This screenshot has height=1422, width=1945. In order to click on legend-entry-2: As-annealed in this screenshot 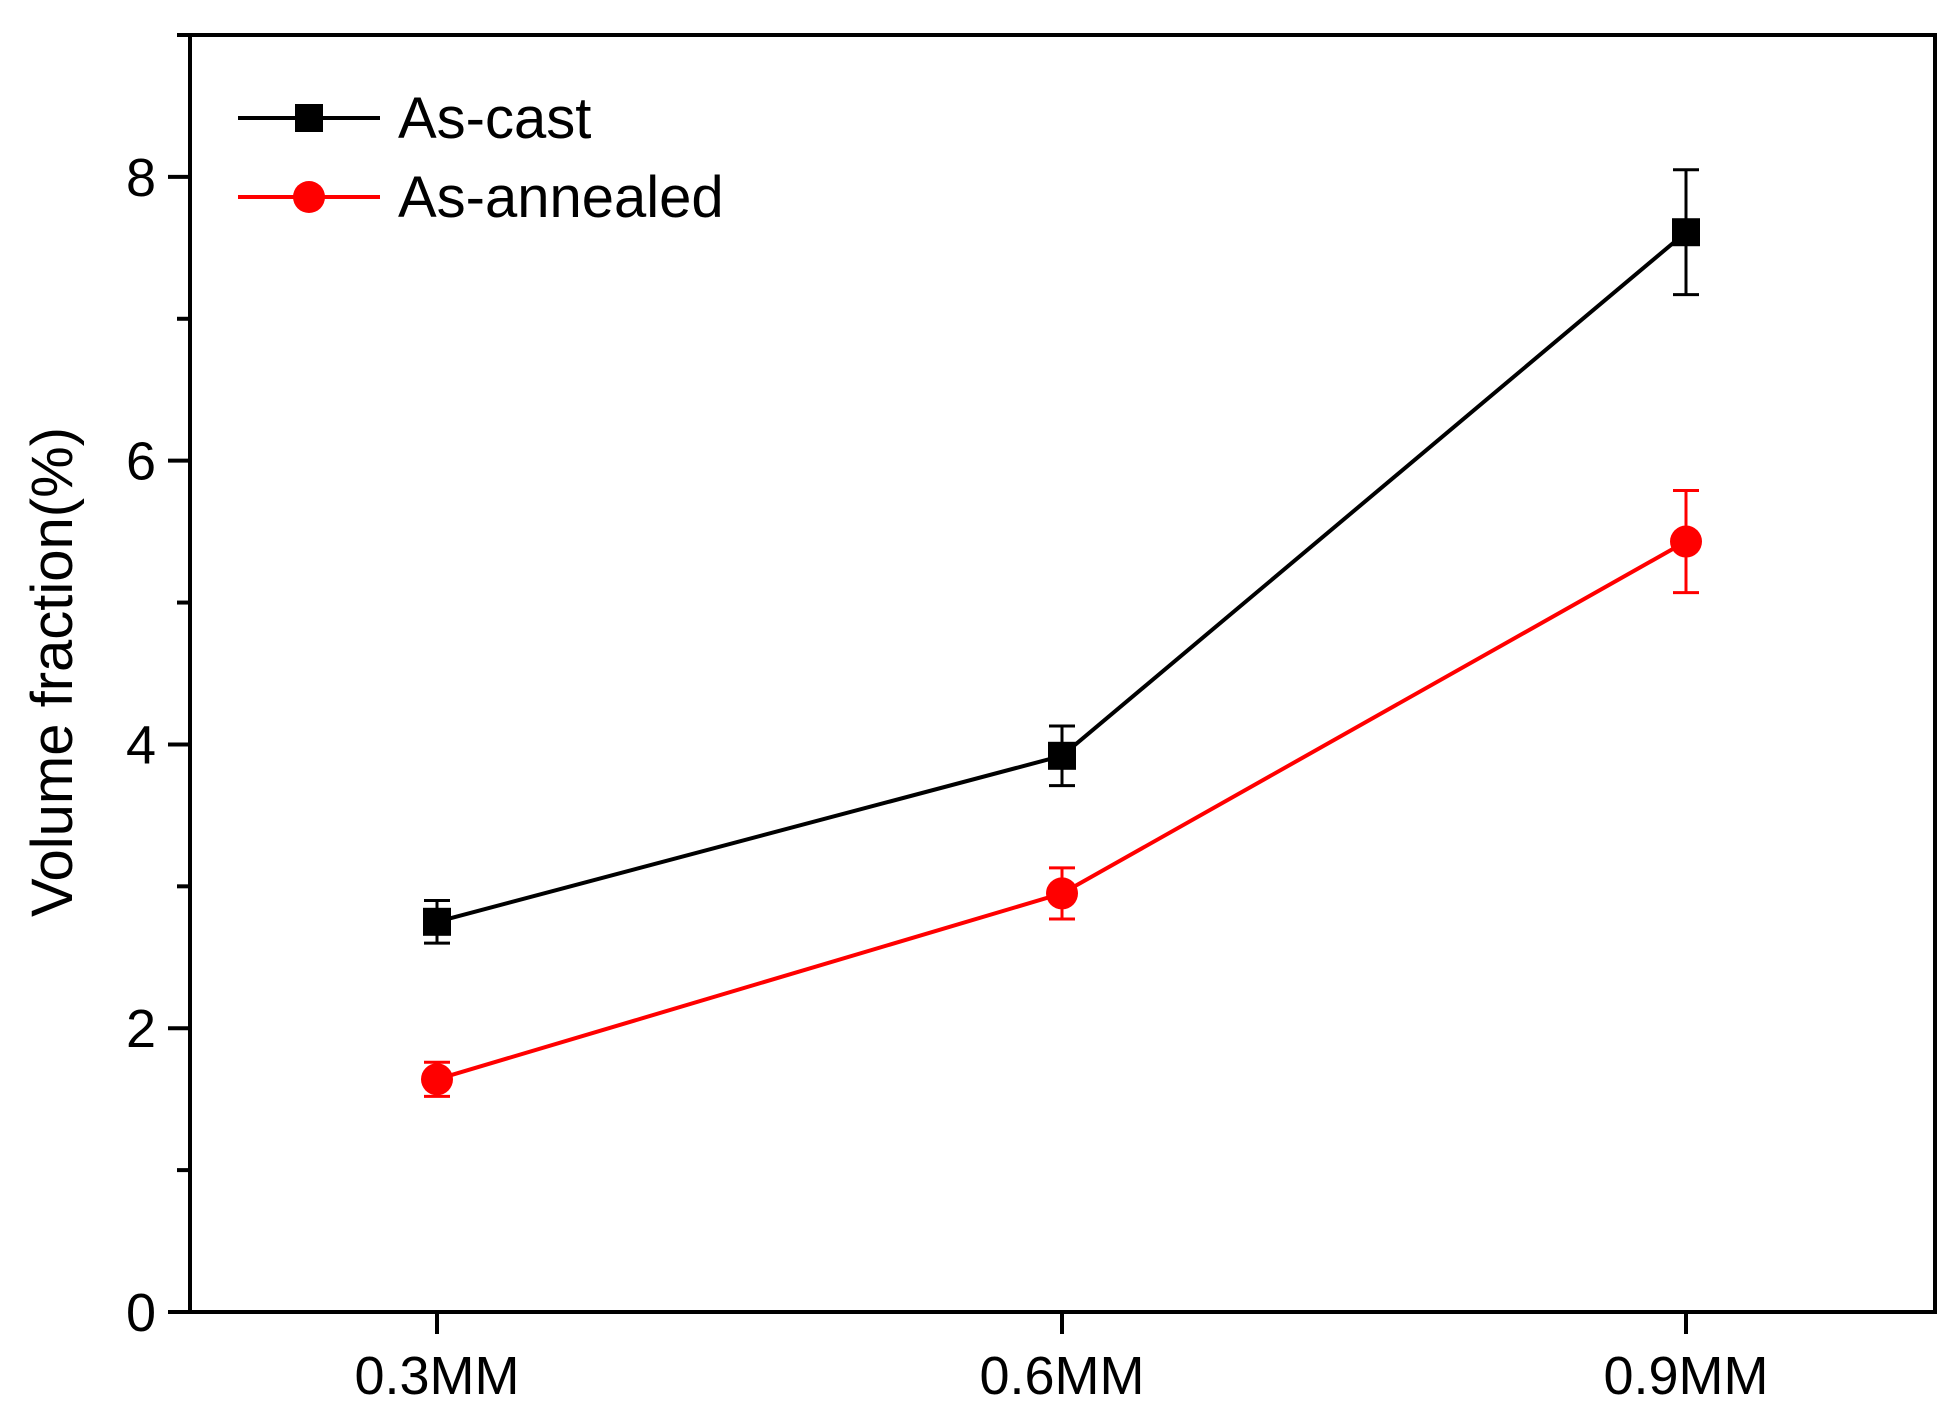, I will do `click(481, 197)`.